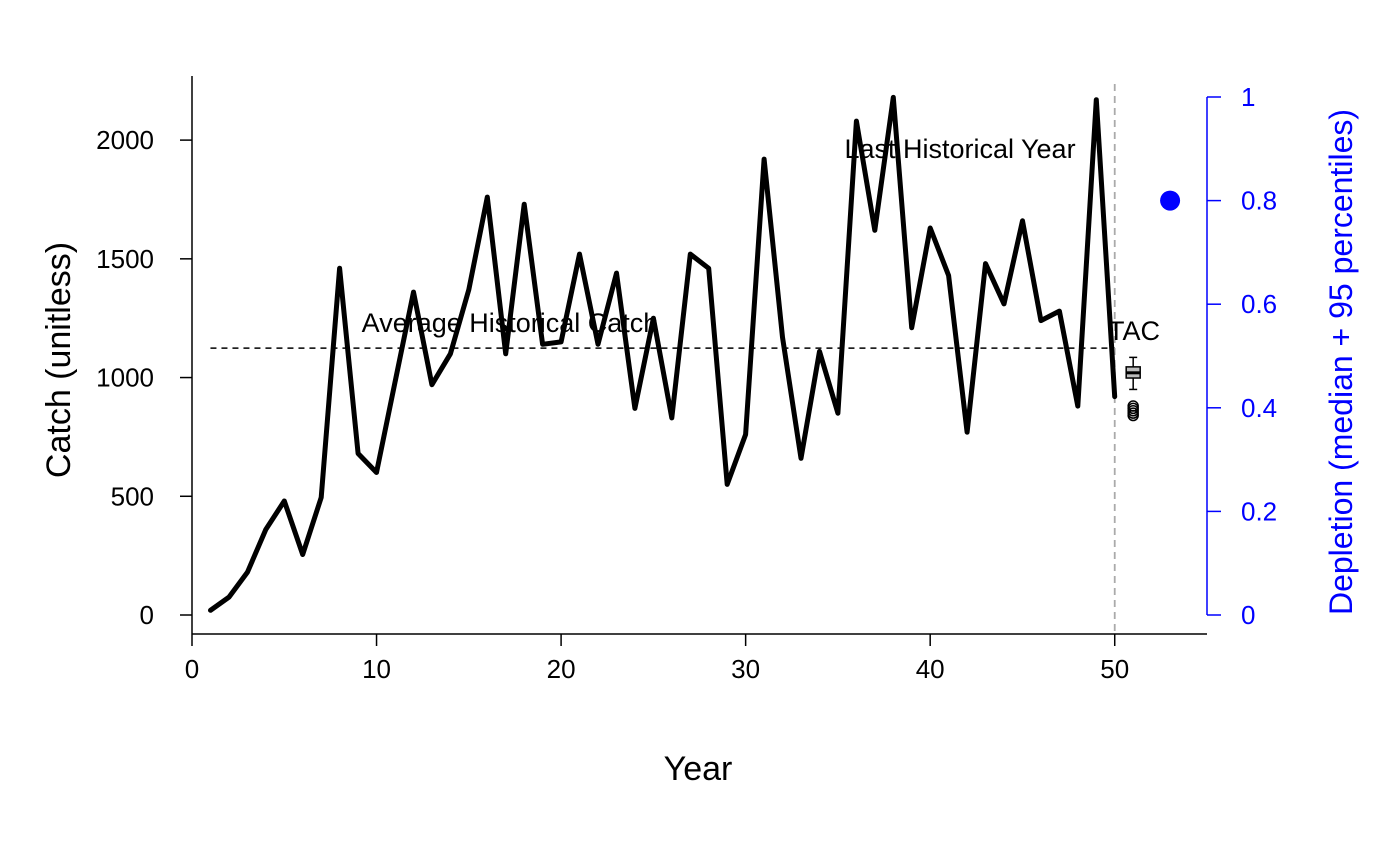 The image size is (1400, 866). Describe the element at coordinates (1248, 97) in the screenshot. I see `y2-tick-label: 1` at that location.